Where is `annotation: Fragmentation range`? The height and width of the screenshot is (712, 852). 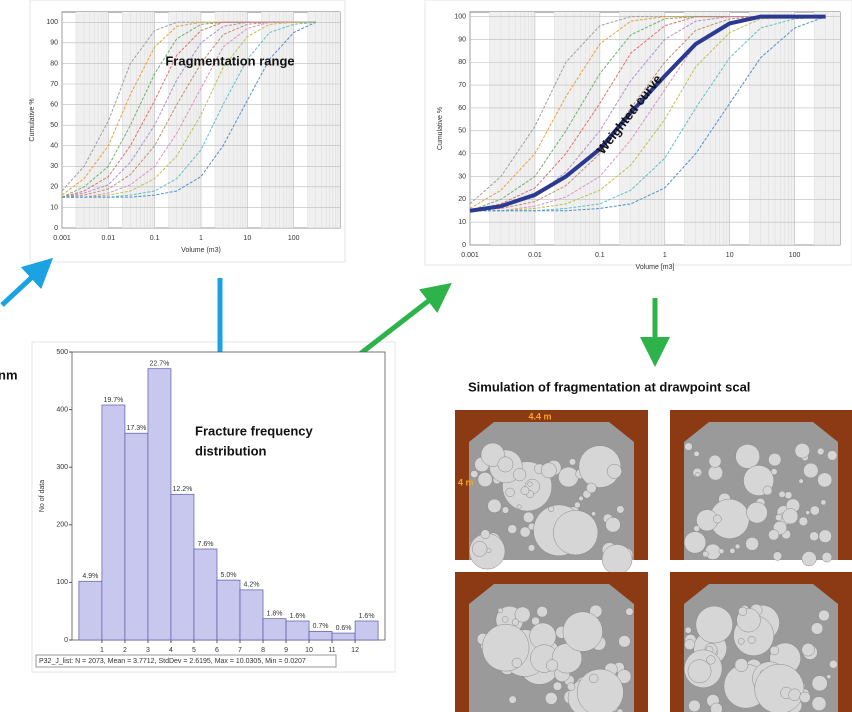 annotation: Fragmentation range is located at coordinates (229, 60).